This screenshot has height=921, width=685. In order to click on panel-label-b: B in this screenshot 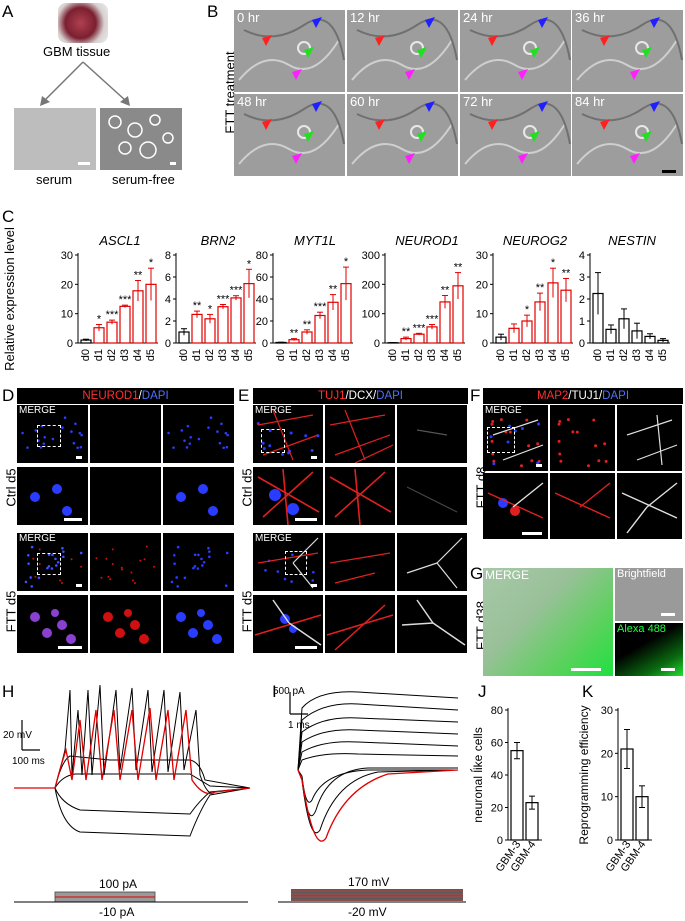, I will do `click(213, 11)`.